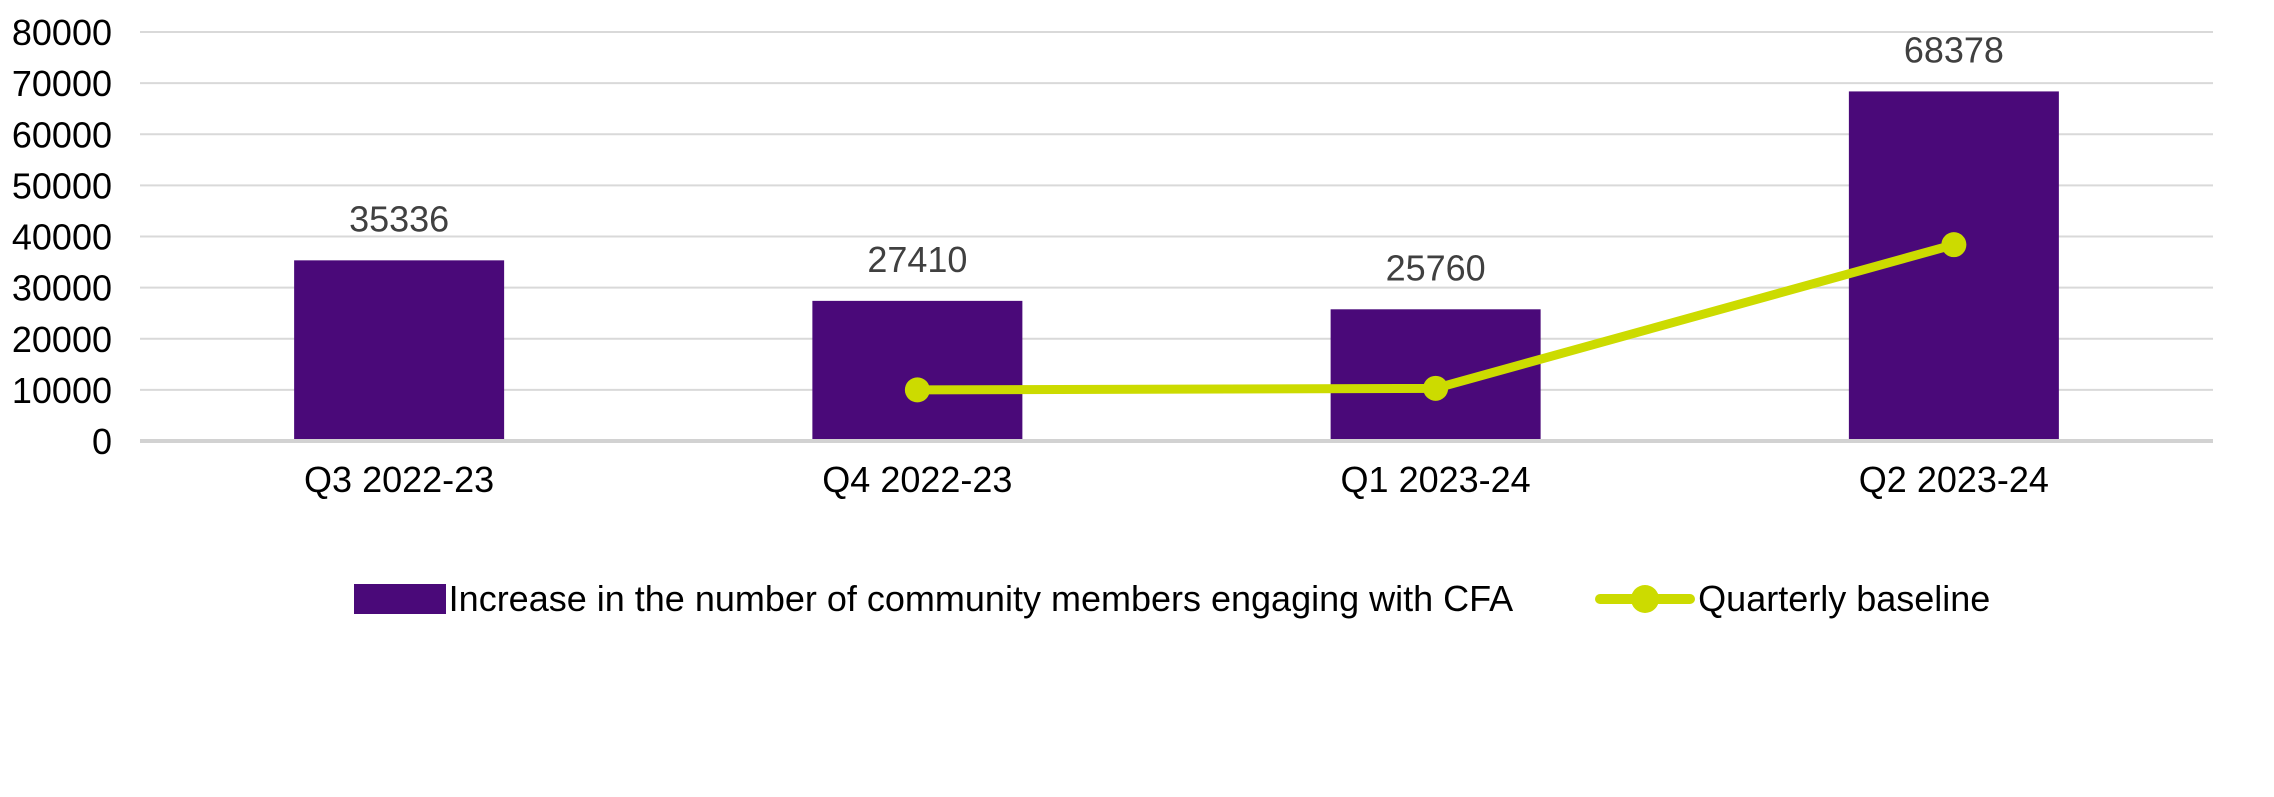 This screenshot has width=2274, height=797. What do you see at coordinates (399, 599) in the screenshot?
I see `bar-series-swatch-icon` at bounding box center [399, 599].